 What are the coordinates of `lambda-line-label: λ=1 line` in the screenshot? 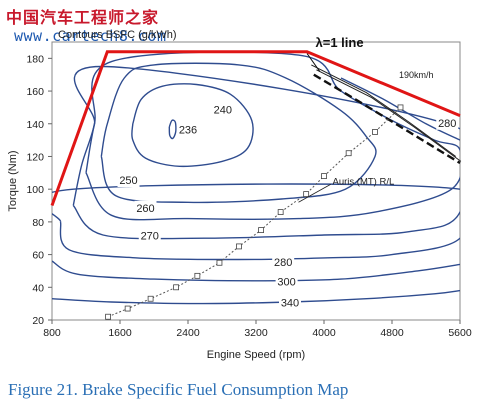 It's located at (340, 42).